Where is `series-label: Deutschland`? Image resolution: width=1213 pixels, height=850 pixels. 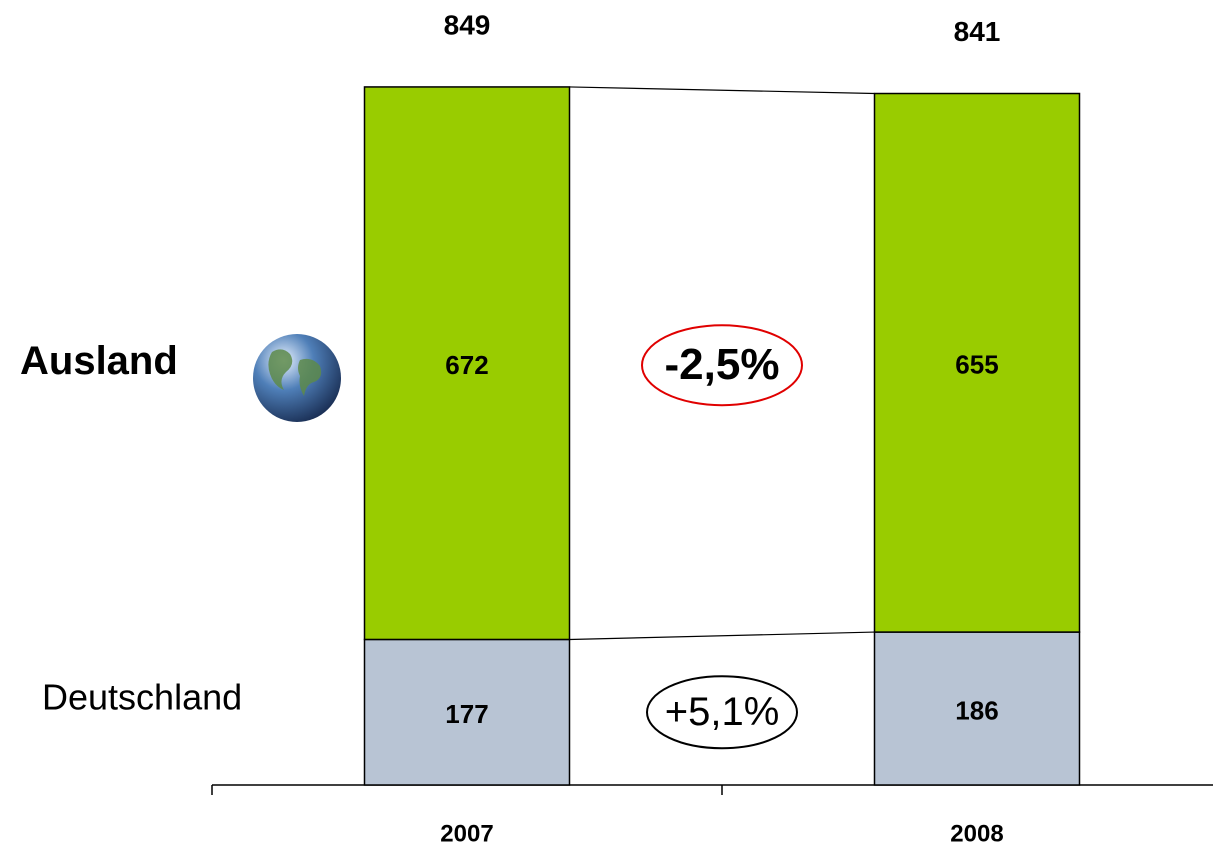 series-label: Deutschland is located at coordinates (142, 697).